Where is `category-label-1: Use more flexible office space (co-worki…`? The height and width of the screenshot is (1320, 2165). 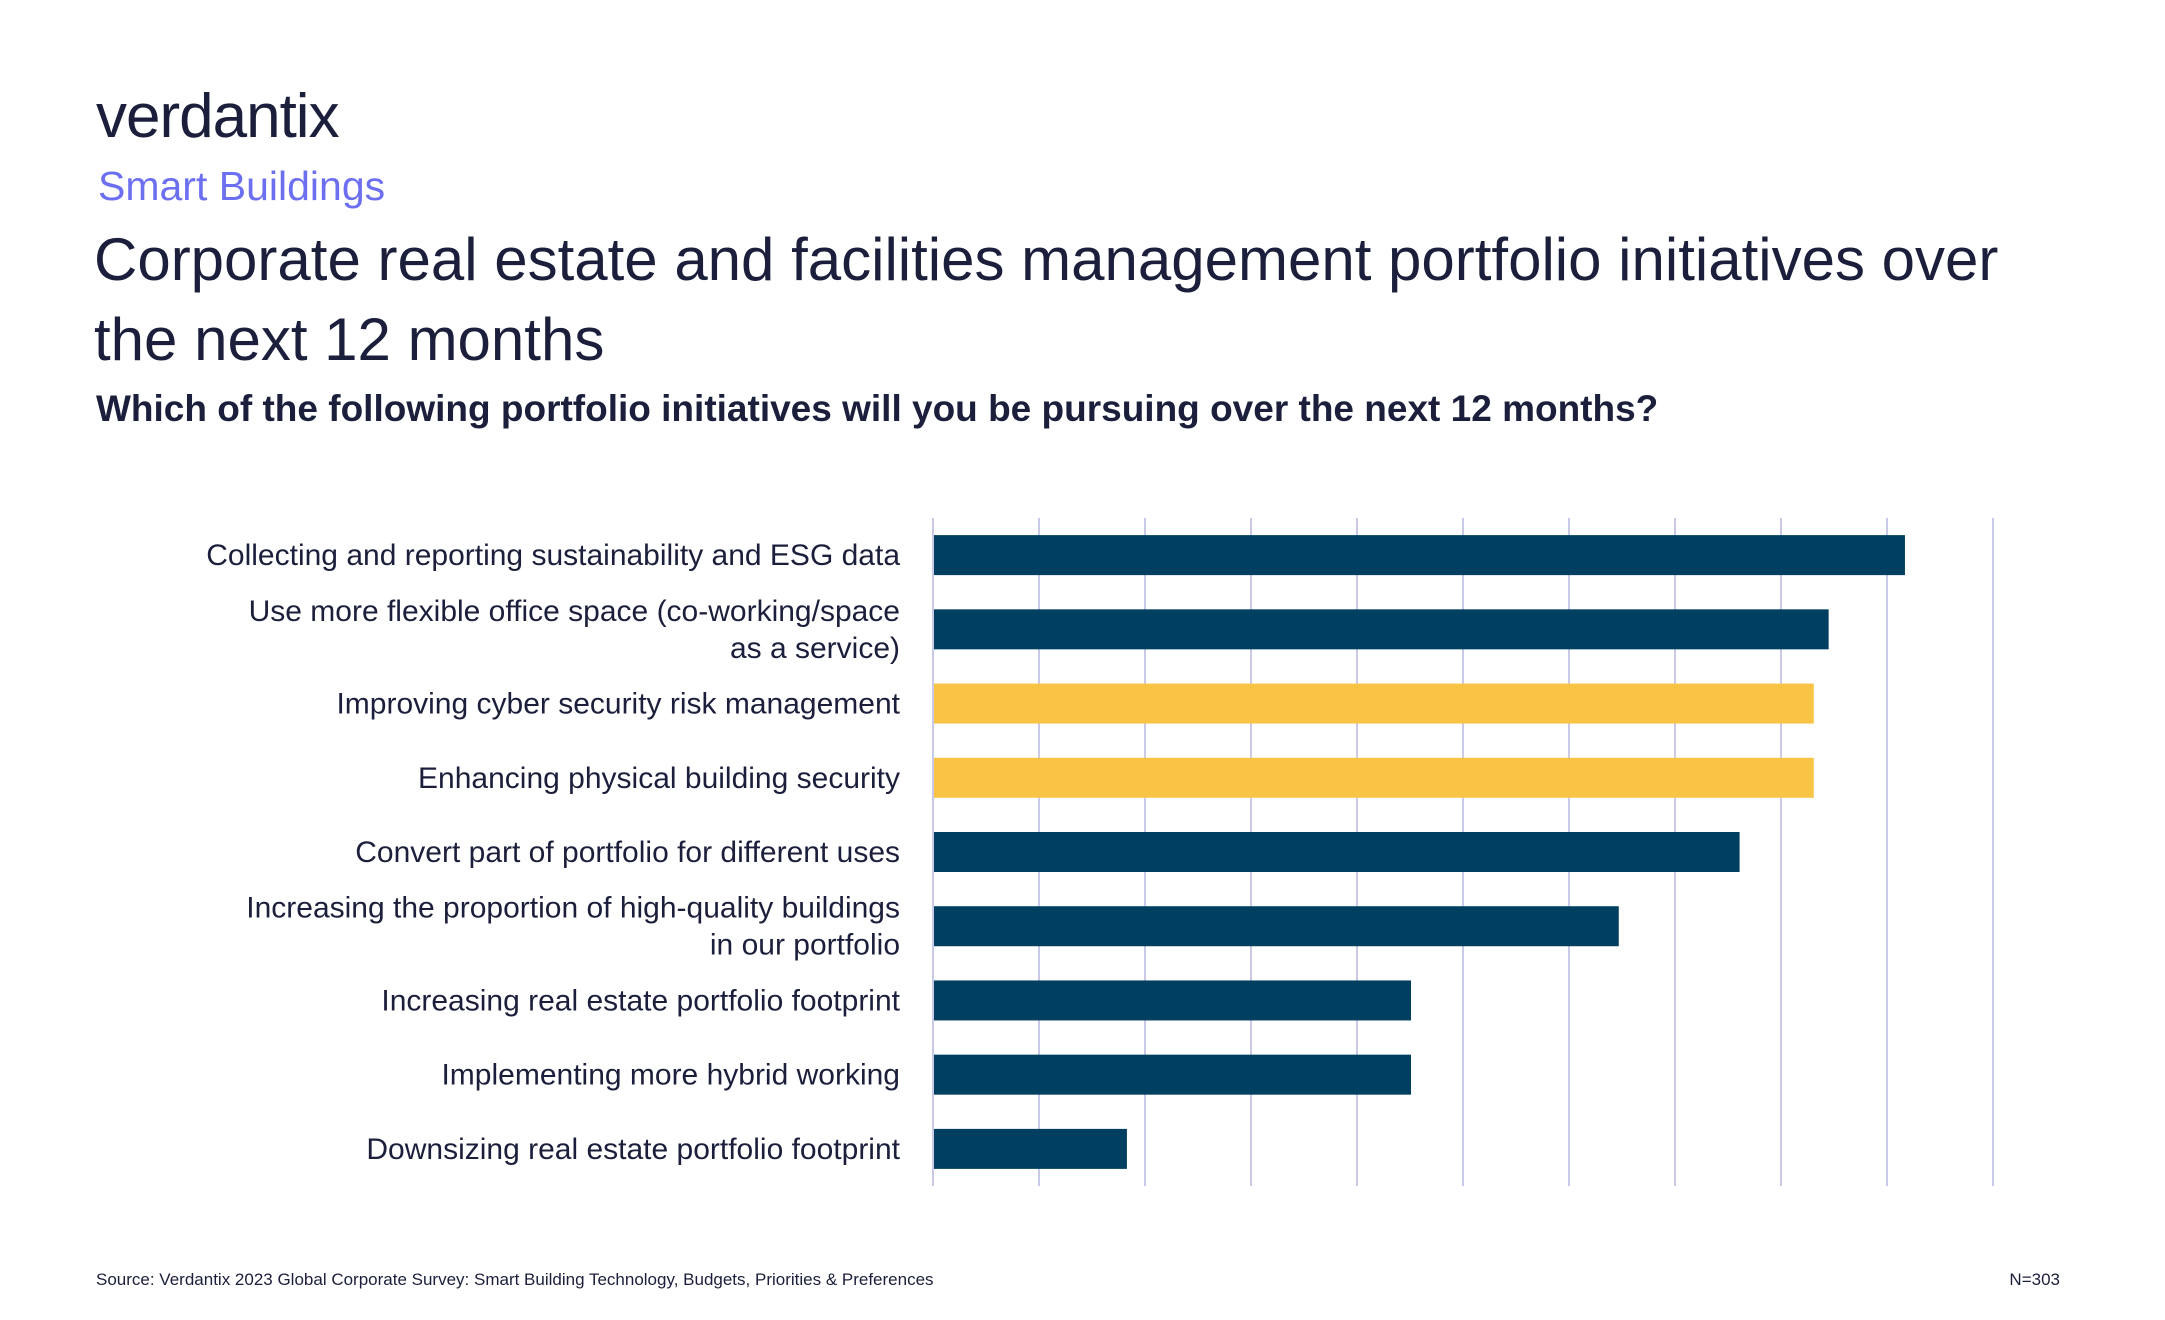 category-label-1: Use more flexible office space (co-worki… is located at coordinates (574, 630).